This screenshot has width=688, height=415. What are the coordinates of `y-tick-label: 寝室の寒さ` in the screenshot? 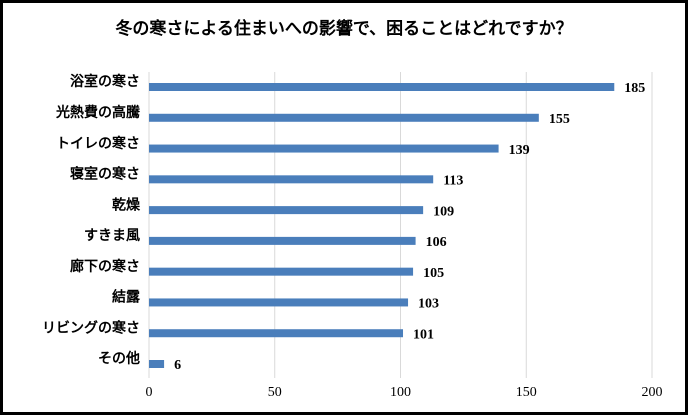 It's located at (105, 174).